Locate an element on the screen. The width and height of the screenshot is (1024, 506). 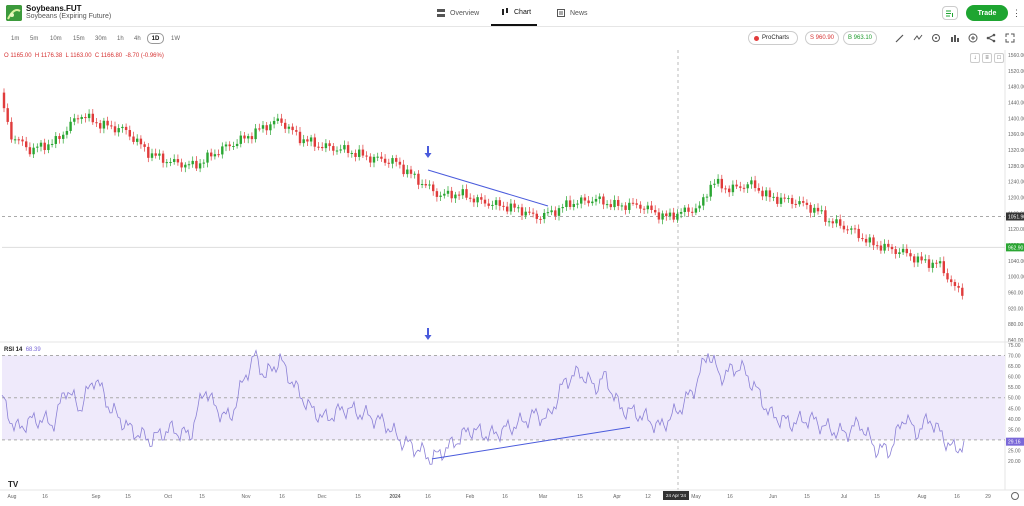
price-tick-label: 880.00 is located at coordinates (1016, 325).